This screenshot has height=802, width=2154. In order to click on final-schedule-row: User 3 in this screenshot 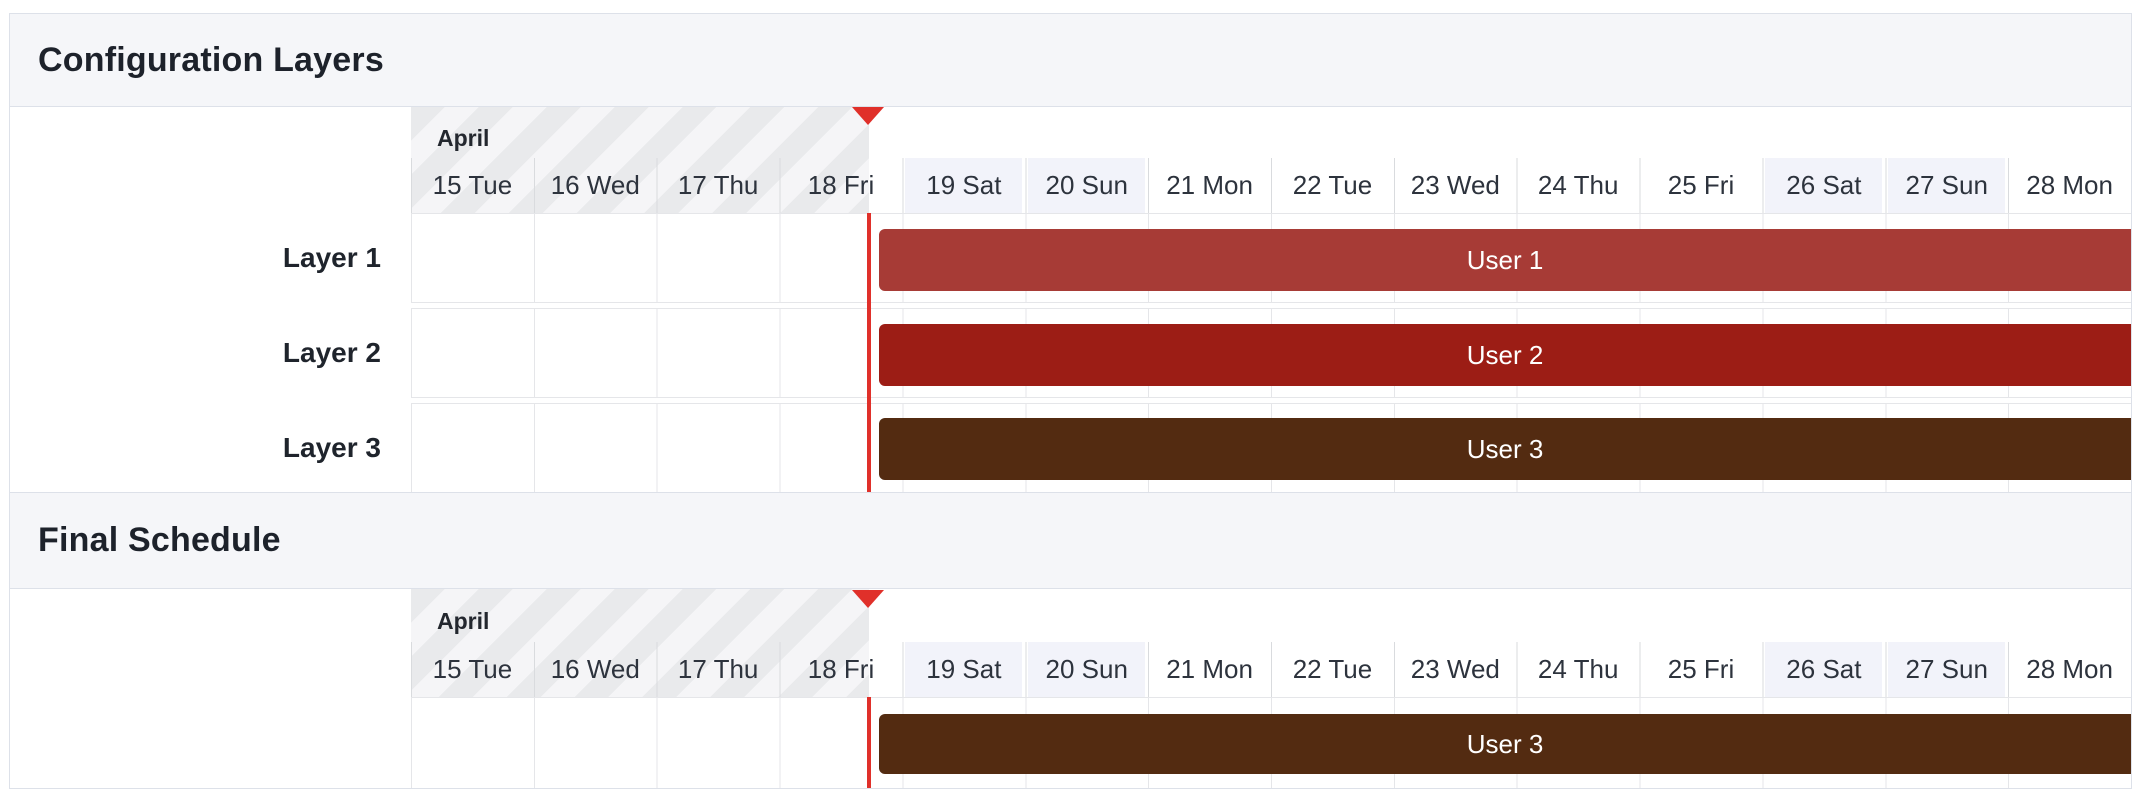, I will do `click(1271, 742)`.